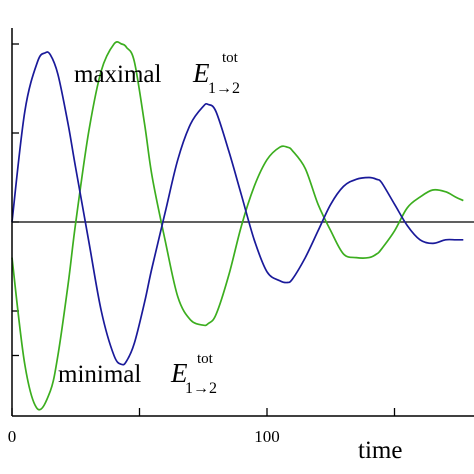  What do you see at coordinates (201, 388) in the screenshot?
I see `annotation-minimal-sub: 1→2` at bounding box center [201, 388].